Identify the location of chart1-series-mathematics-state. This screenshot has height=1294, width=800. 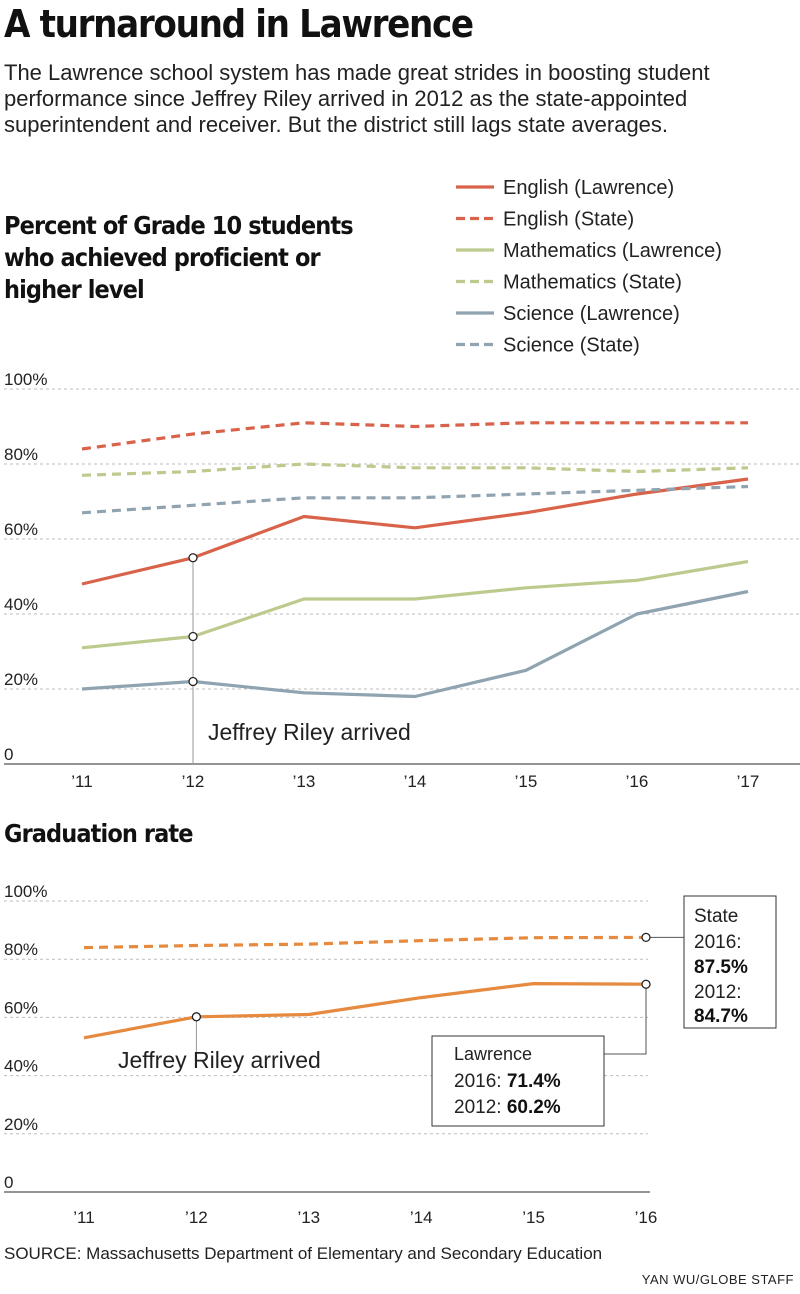
(415, 469).